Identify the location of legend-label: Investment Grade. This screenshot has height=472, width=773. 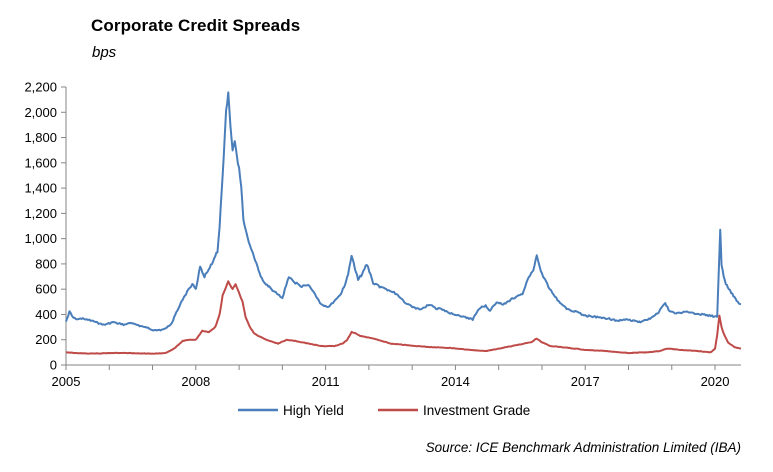
(476, 410).